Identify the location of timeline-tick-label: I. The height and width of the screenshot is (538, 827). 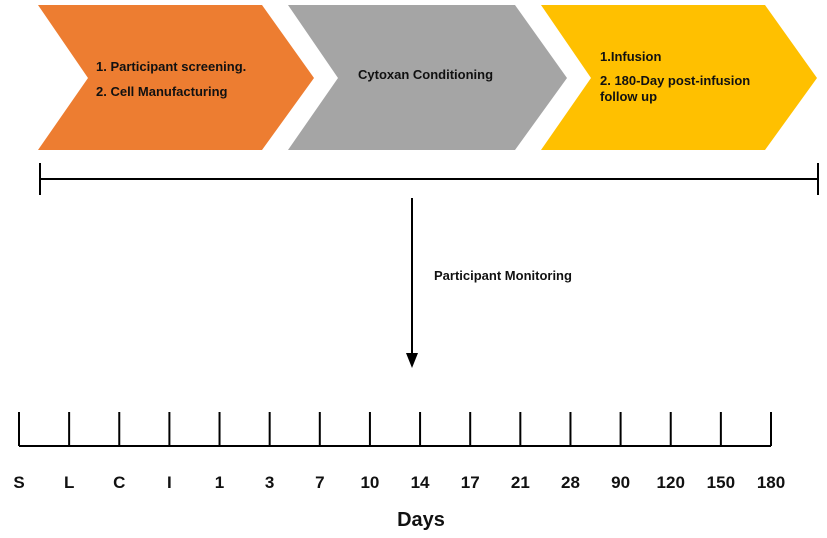
(169, 482).